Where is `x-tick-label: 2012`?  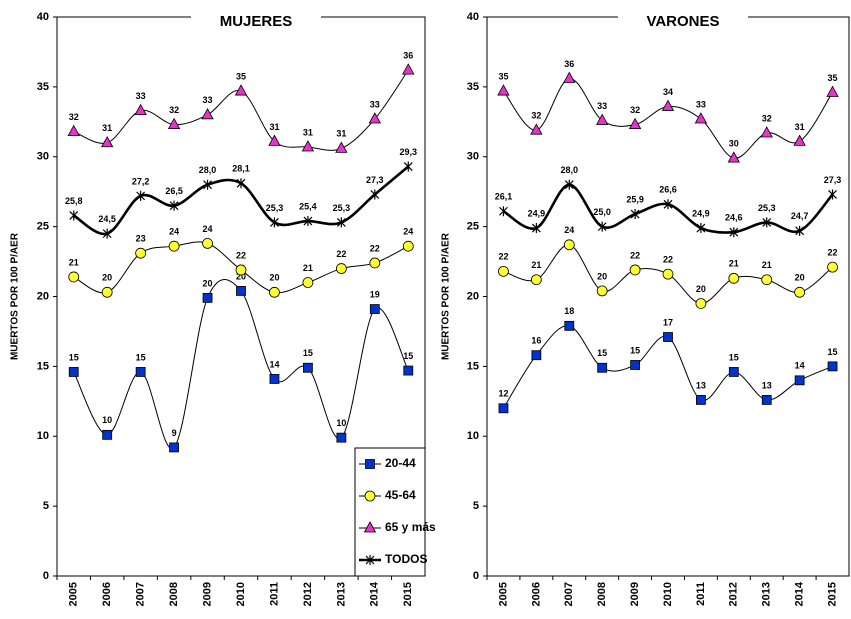
x-tick-label: 2012 is located at coordinates (734, 594).